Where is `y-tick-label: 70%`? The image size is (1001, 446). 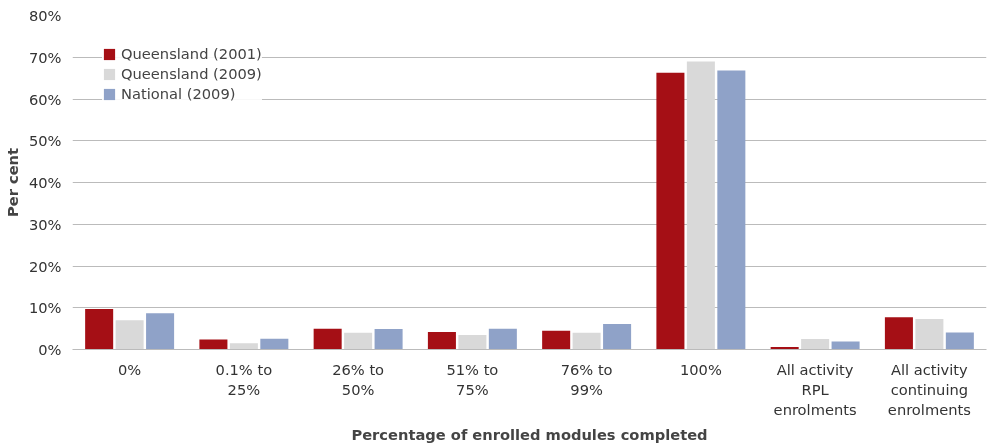 y-tick-label: 70% is located at coordinates (45, 57).